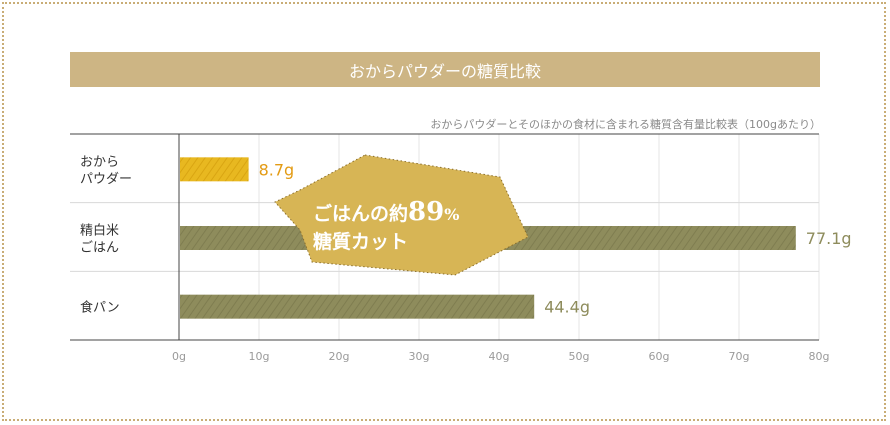  Describe the element at coordinates (567, 307) in the screenshot. I see `bar-value-label: 44.4g` at that location.